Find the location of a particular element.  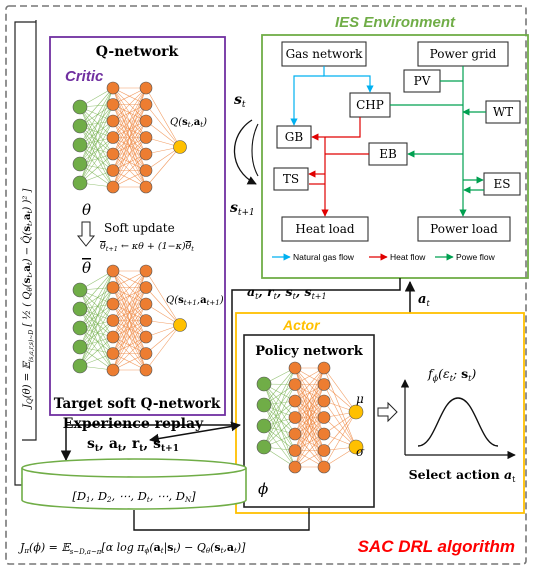

theta-bar-symbol: θ is located at coordinates (86, 268).